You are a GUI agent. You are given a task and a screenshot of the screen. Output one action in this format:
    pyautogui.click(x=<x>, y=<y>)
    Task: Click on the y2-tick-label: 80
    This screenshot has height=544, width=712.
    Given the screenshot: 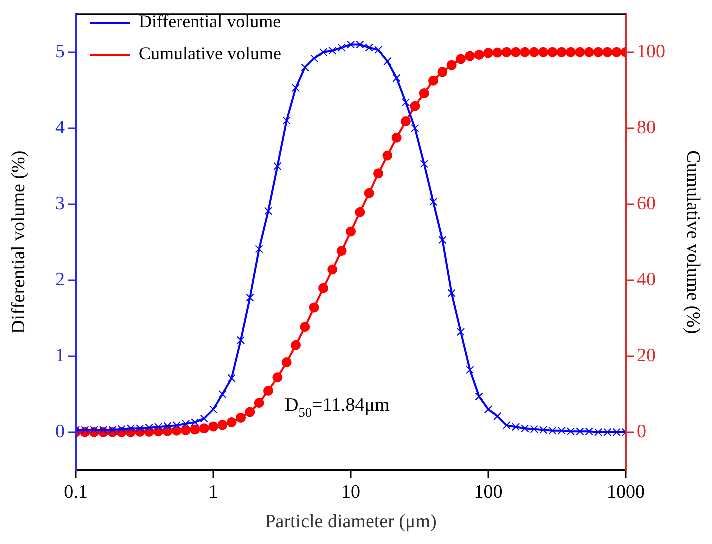 What is the action you would take?
    pyautogui.click(x=646, y=127)
    